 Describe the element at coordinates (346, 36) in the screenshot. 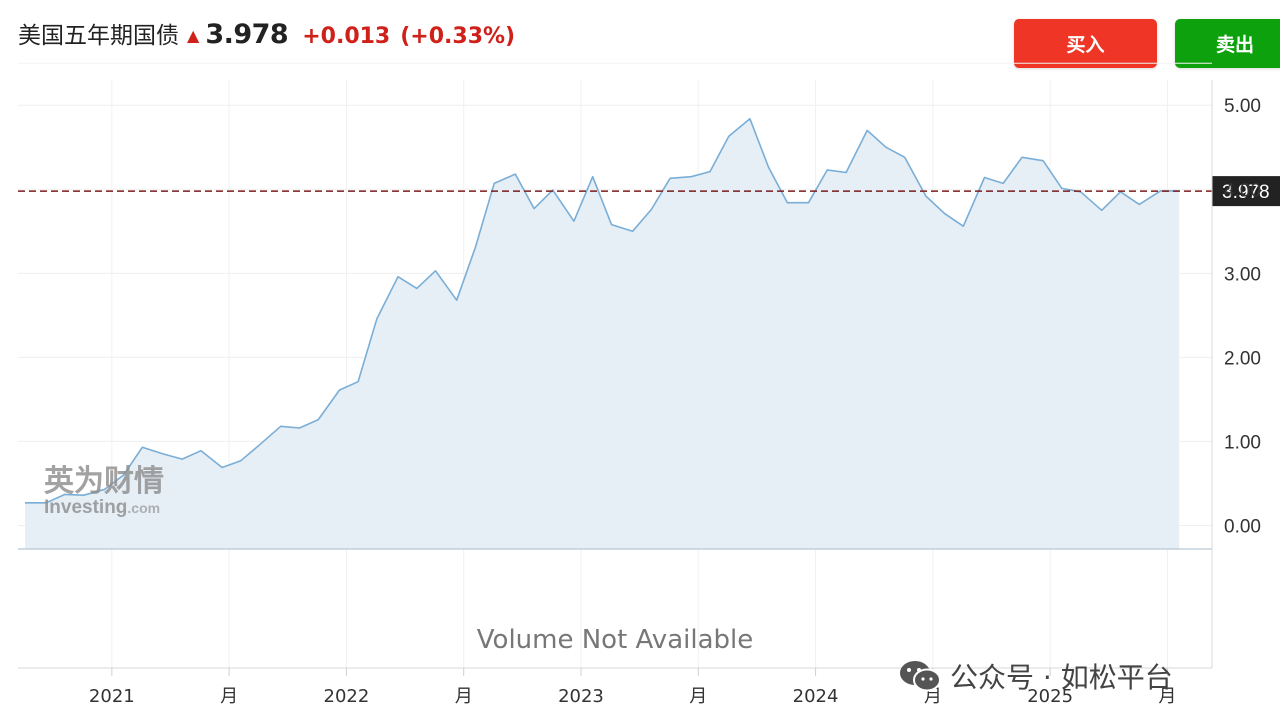

I see `price-change: +0.013` at that location.